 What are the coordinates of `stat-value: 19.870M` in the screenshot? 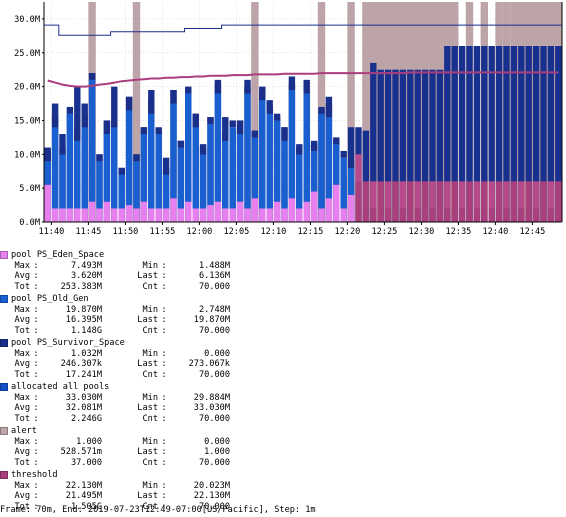 It's located at (211, 320).